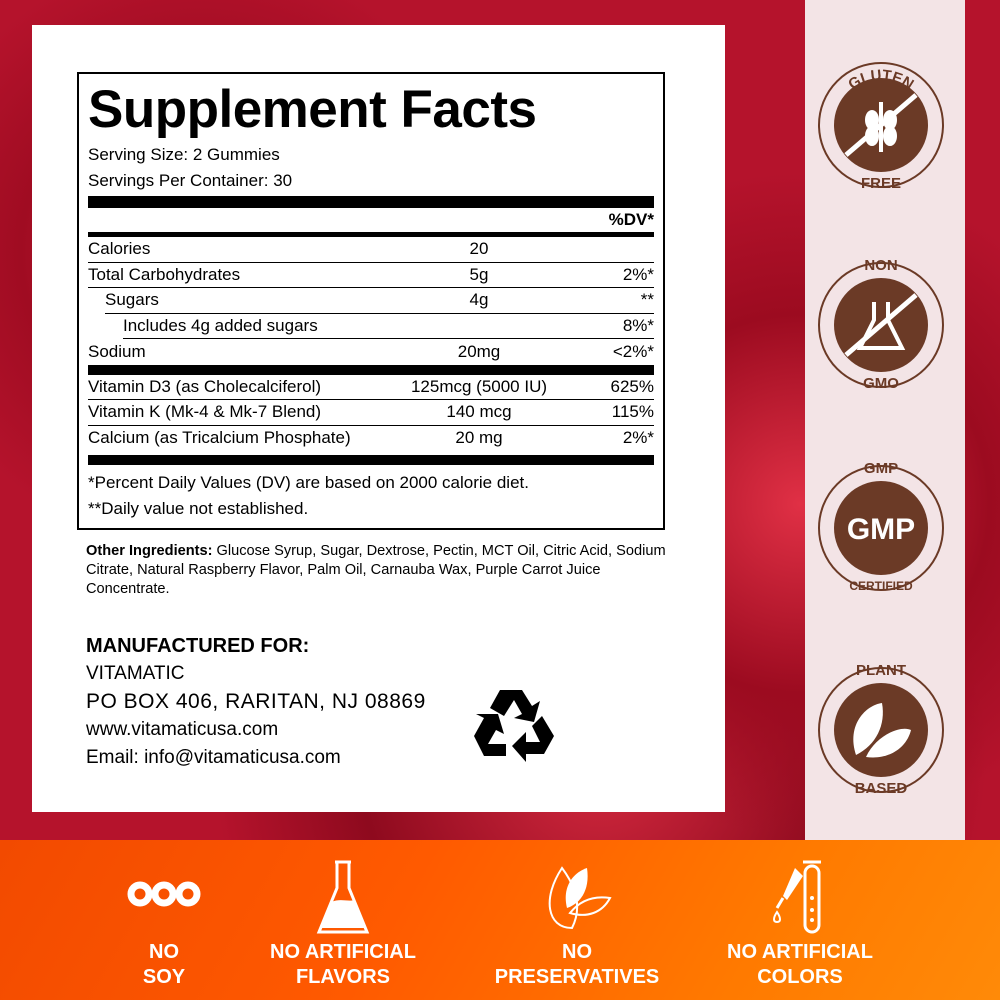 The image size is (1000, 1000). I want to click on dv-header: %DV*, so click(631, 219).